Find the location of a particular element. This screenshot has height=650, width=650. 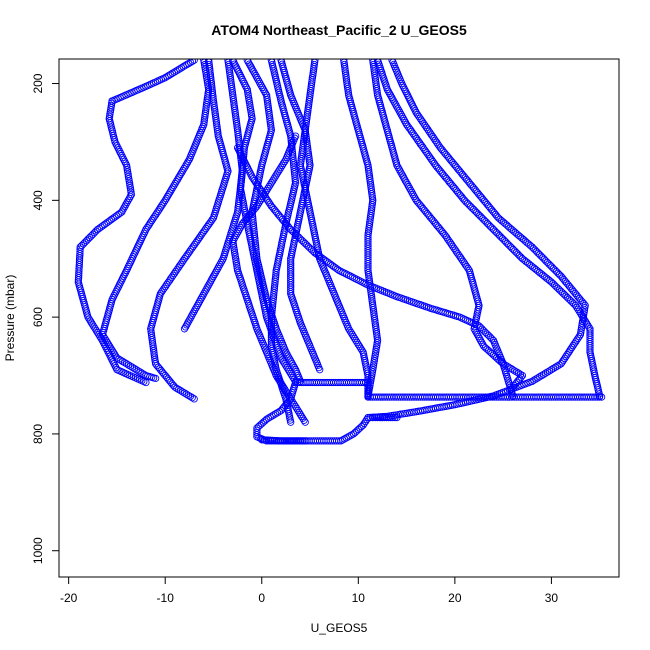

chart-title: ATOM4 Northeast_Pacific_2 U_GEOS5 is located at coordinates (339, 30).